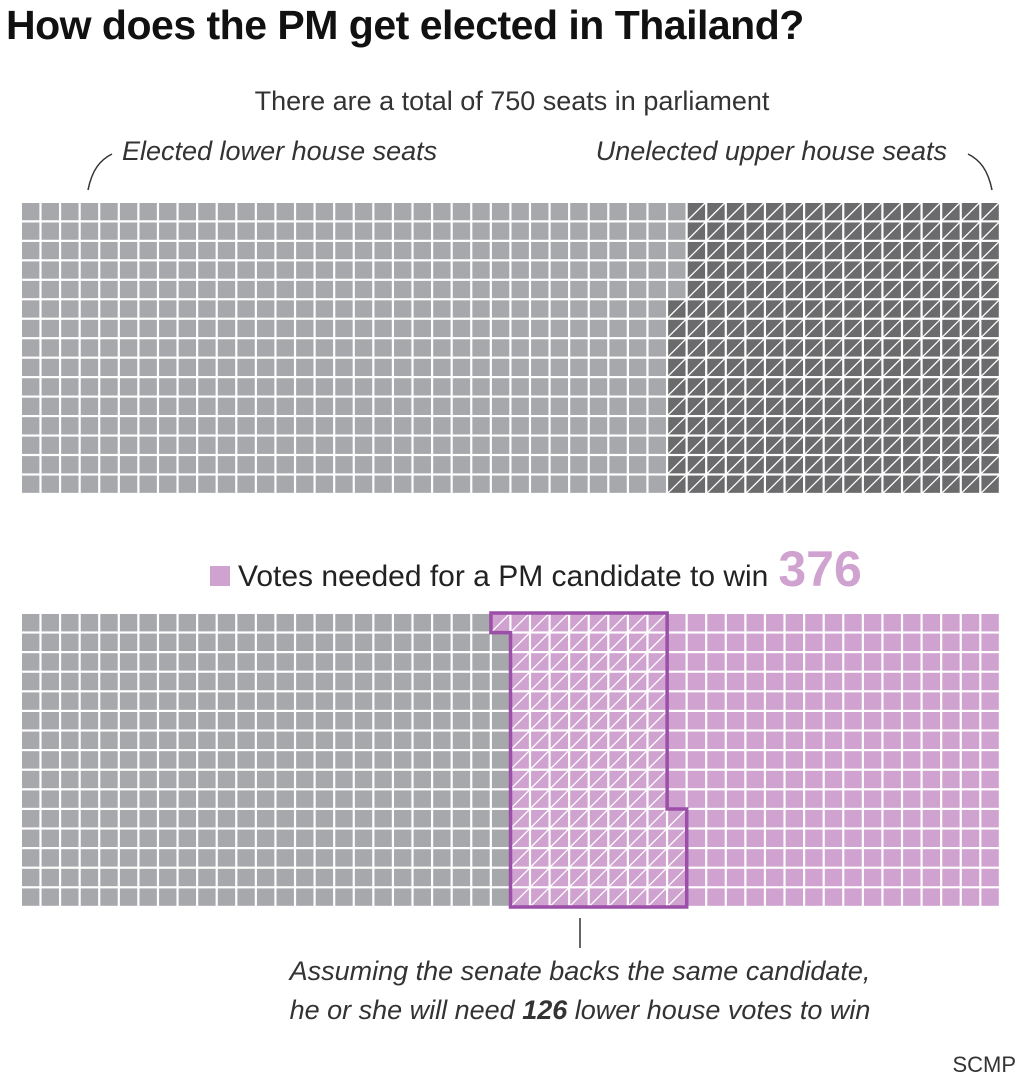  Describe the element at coordinates (503, 576) in the screenshot. I see `legend-text: Votes needed for a PM candidate to win` at that location.